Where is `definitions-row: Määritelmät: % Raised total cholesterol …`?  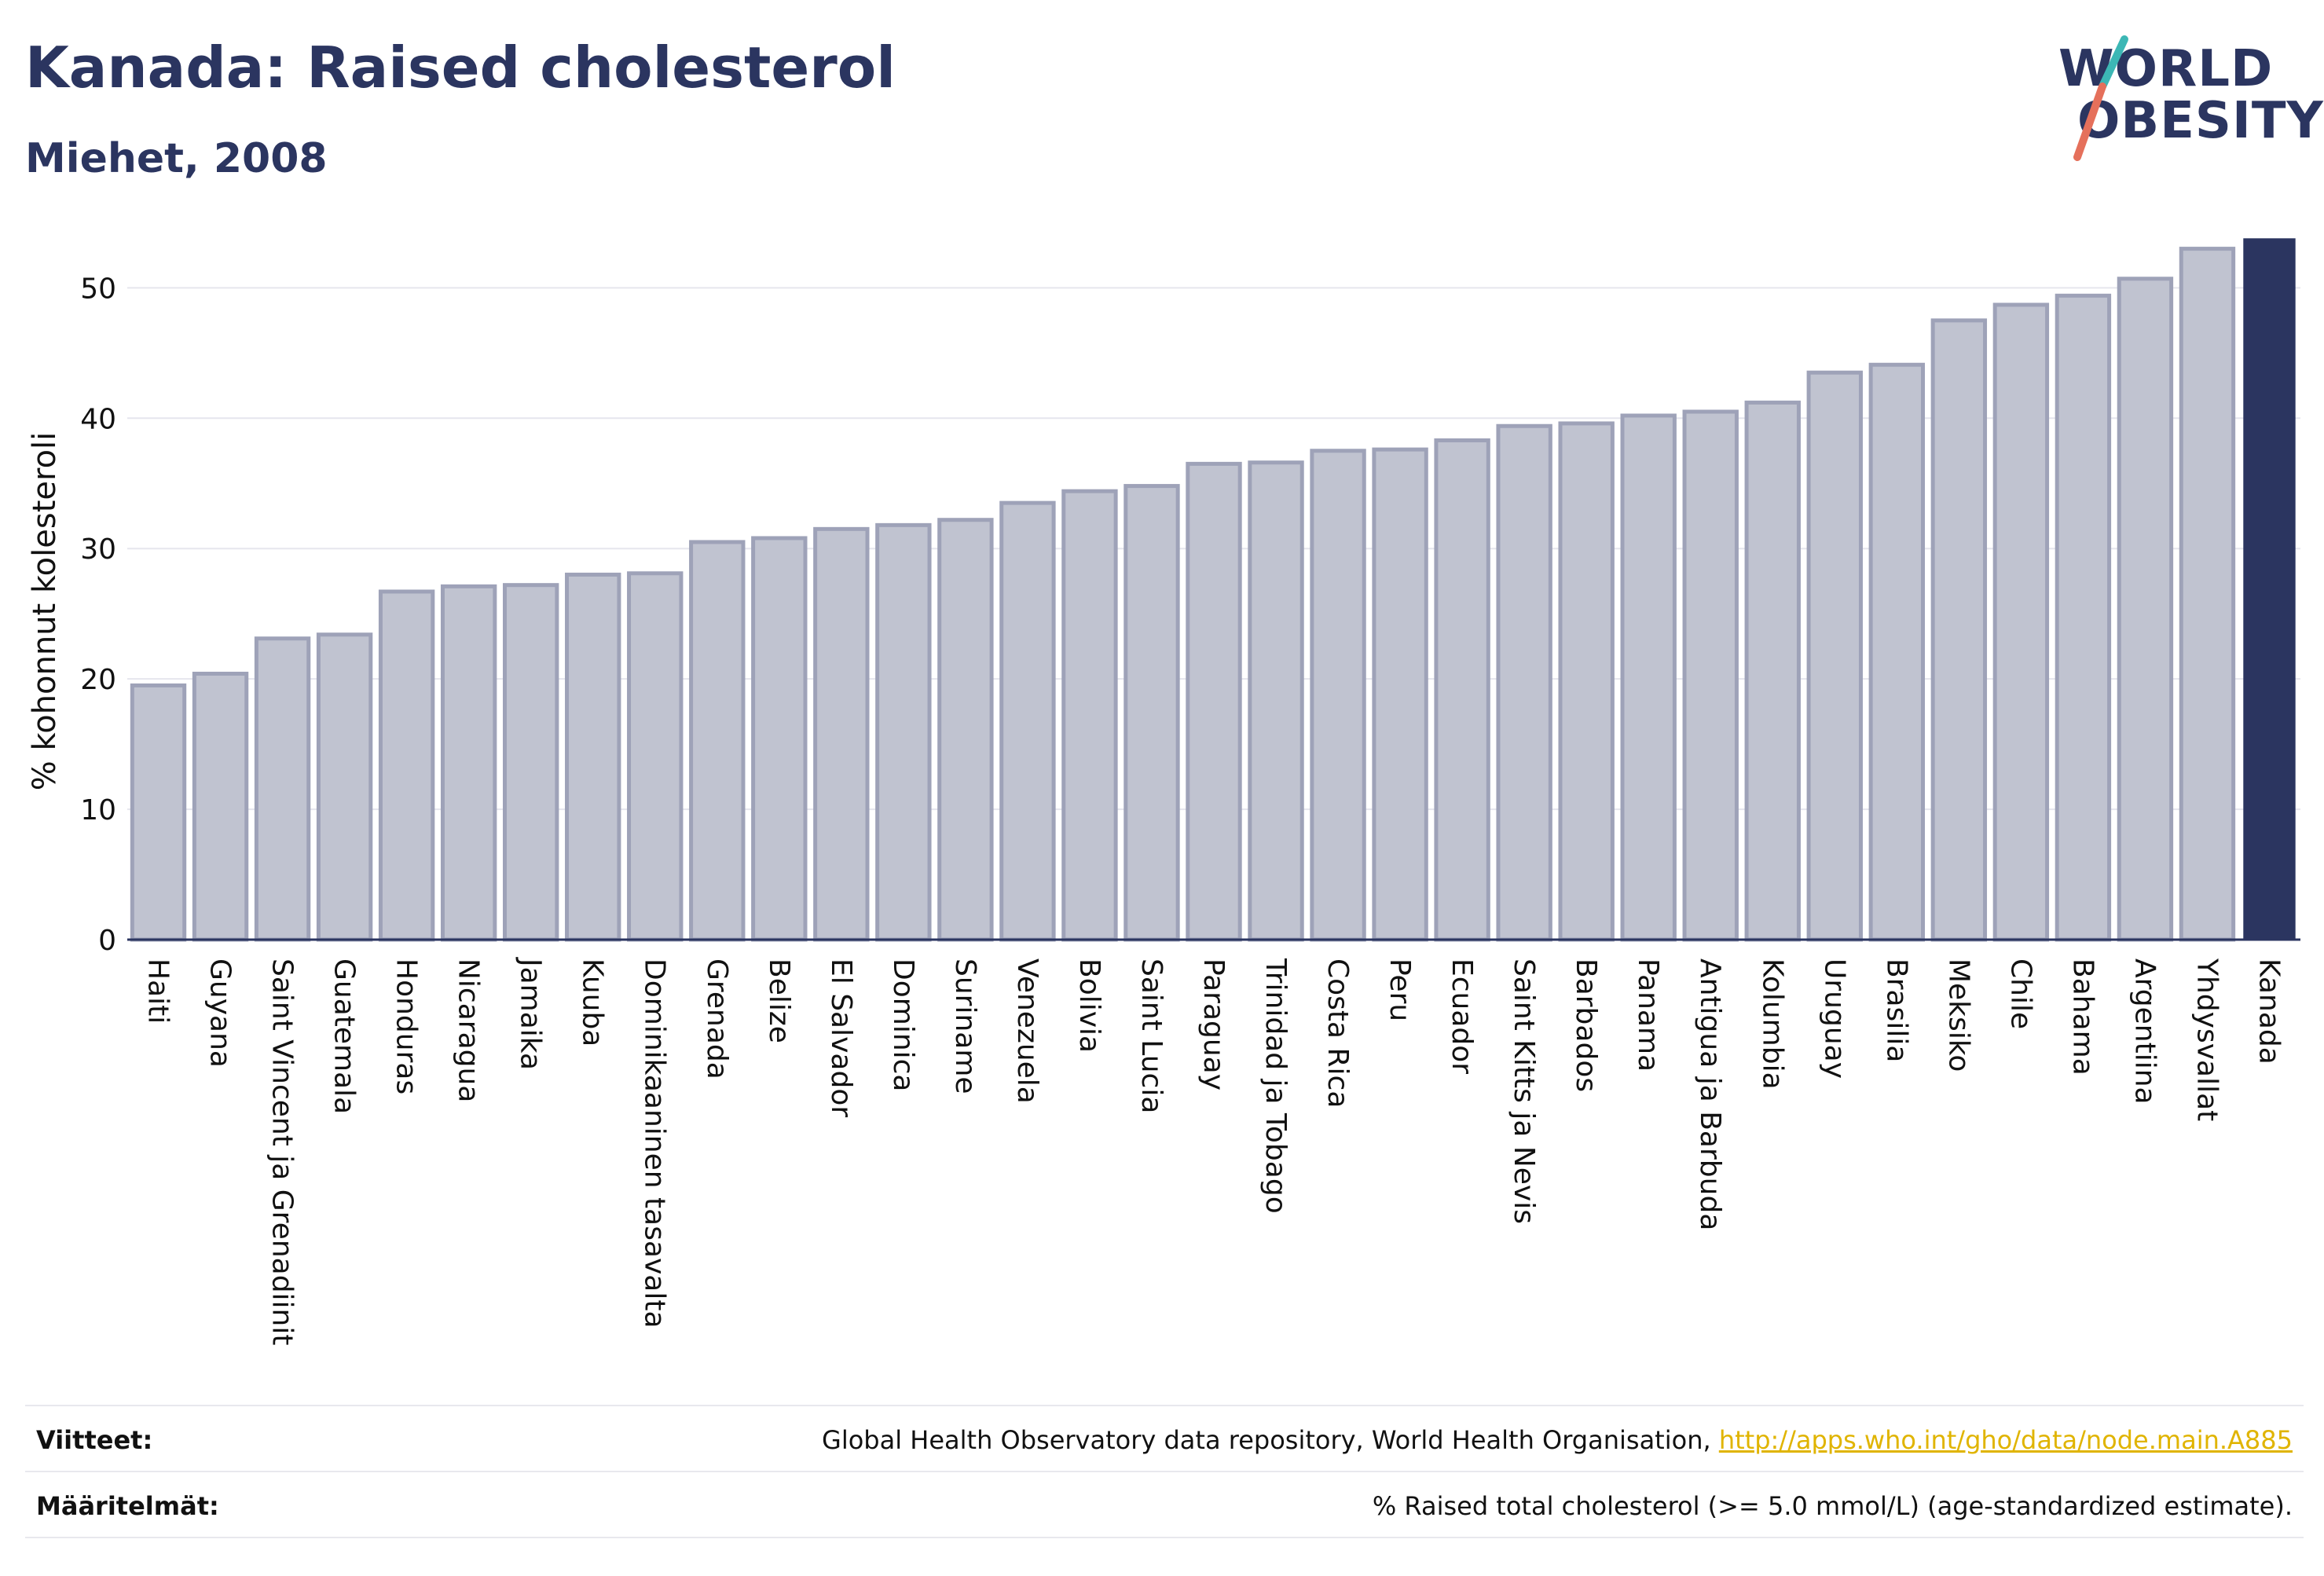 definitions-row: Määritelmät: % Raised total cholesterol … is located at coordinates (1164, 1504).